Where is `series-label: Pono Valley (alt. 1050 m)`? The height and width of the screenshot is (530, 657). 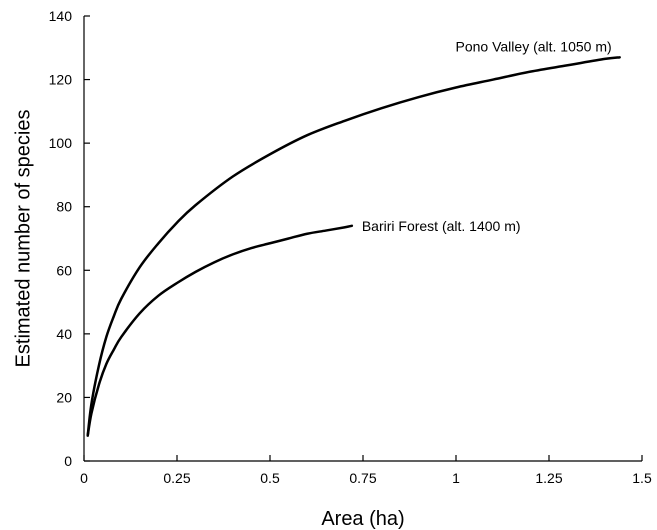 series-label: Pono Valley (alt. 1050 m) is located at coordinates (534, 46).